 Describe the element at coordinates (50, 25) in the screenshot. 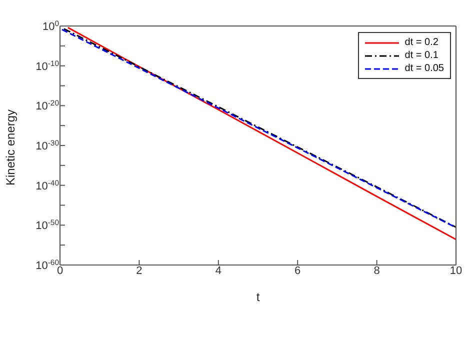

I see `y-tick-label: 10$^{0}$` at that location.